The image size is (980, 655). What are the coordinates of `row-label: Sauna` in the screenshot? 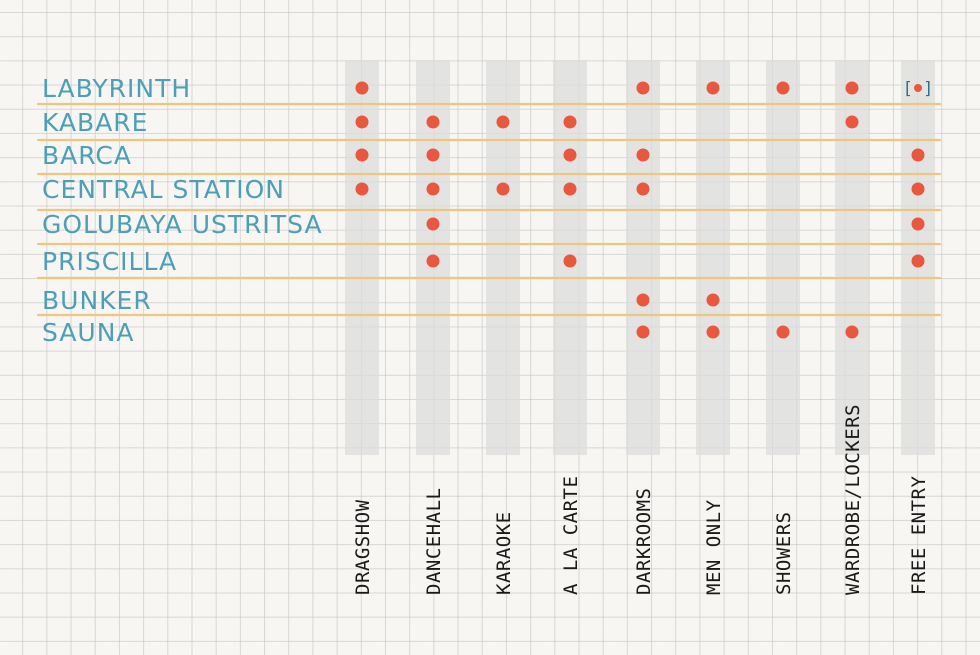 It's located at (88, 332).